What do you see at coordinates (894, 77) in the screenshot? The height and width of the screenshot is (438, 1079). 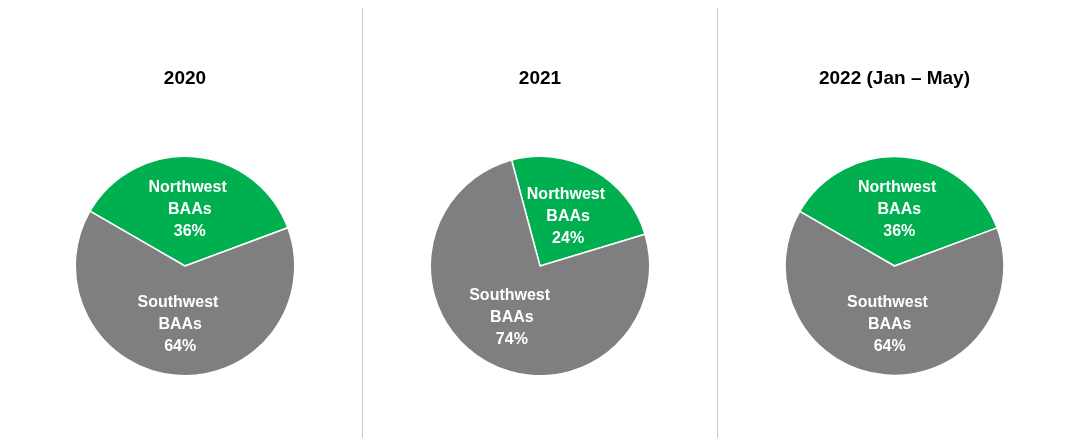 I see `chart-title: 2022 (Jan – May)` at bounding box center [894, 77].